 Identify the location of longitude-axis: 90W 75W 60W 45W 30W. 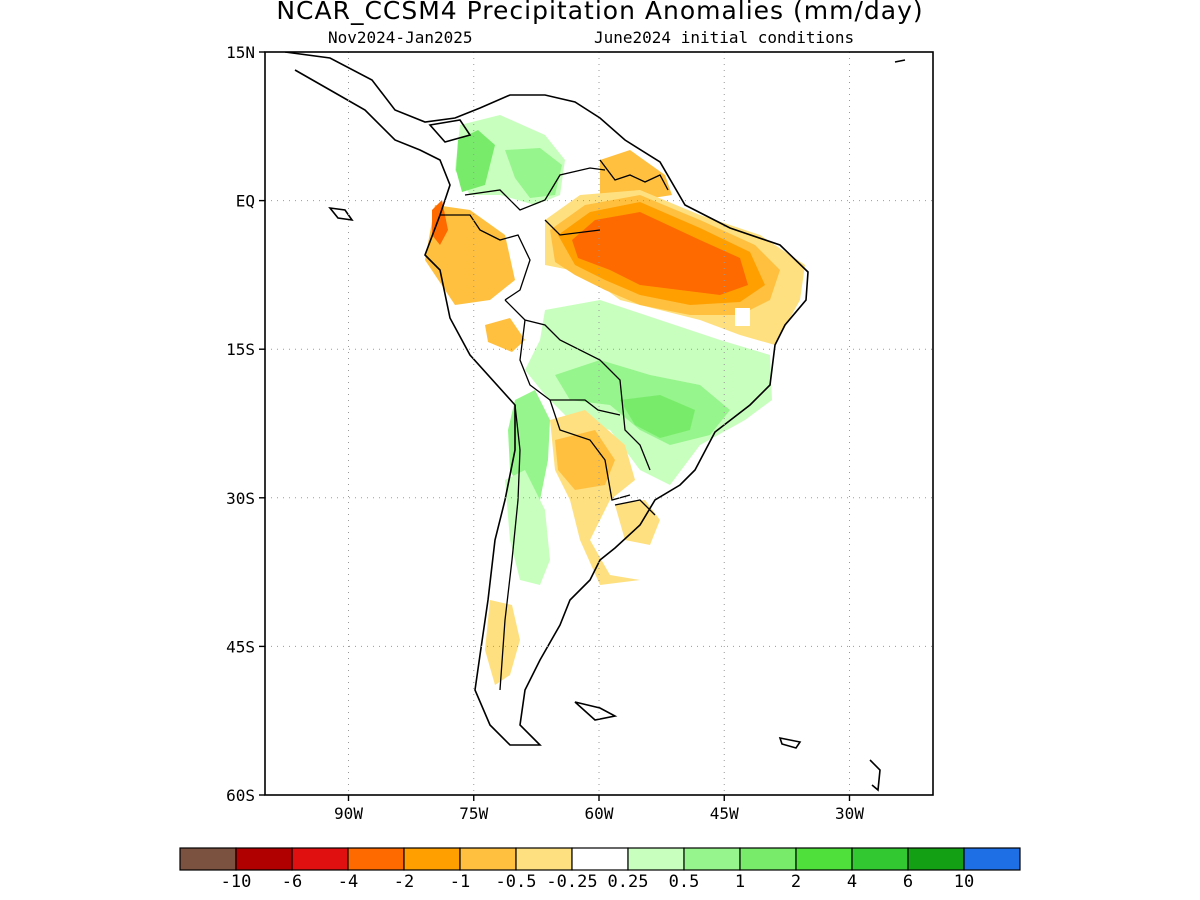
(599, 809).